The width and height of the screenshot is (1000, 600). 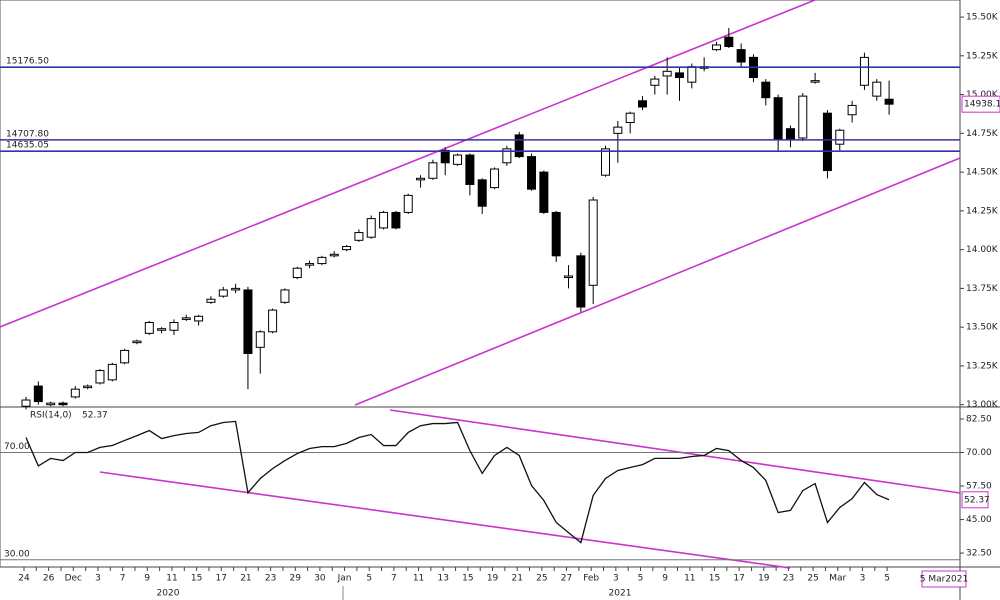 I want to click on y-tick-label: 13.00K, so click(x=982, y=405).